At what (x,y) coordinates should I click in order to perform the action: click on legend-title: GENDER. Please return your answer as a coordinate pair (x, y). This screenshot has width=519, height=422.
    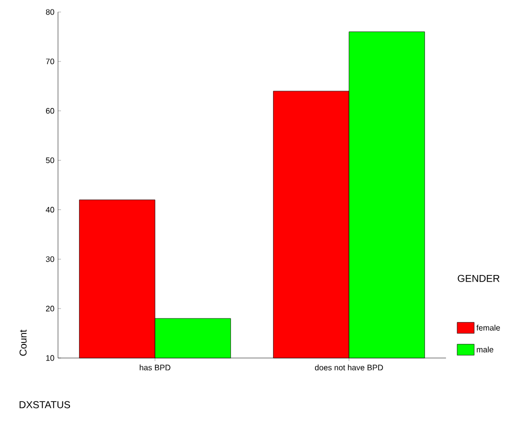
    Looking at the image, I should click on (479, 278).